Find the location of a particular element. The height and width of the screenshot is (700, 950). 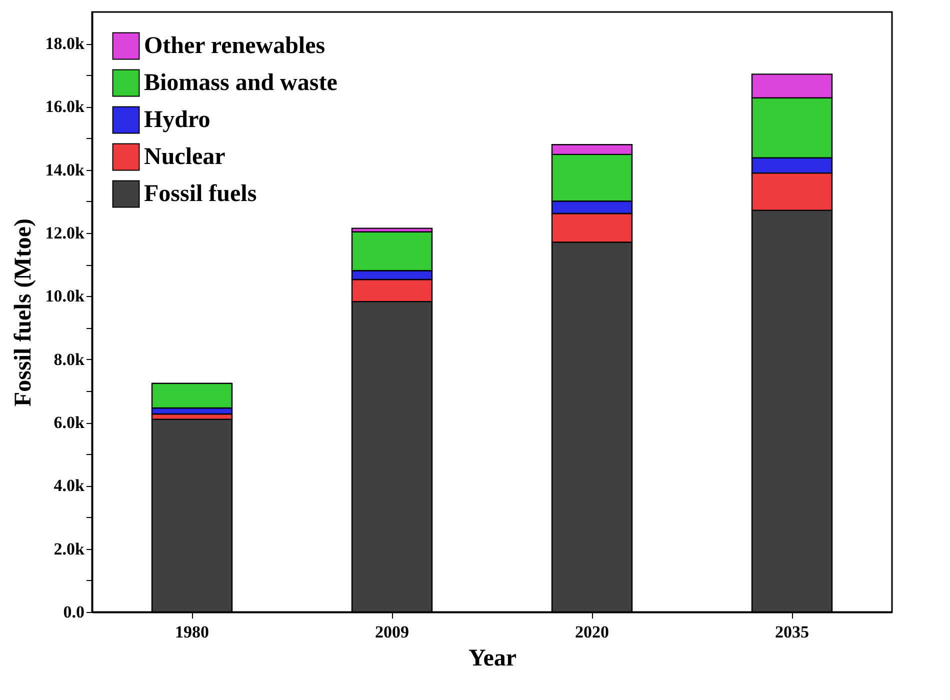

y-tick-label: 6.0k is located at coordinates (70, 422).